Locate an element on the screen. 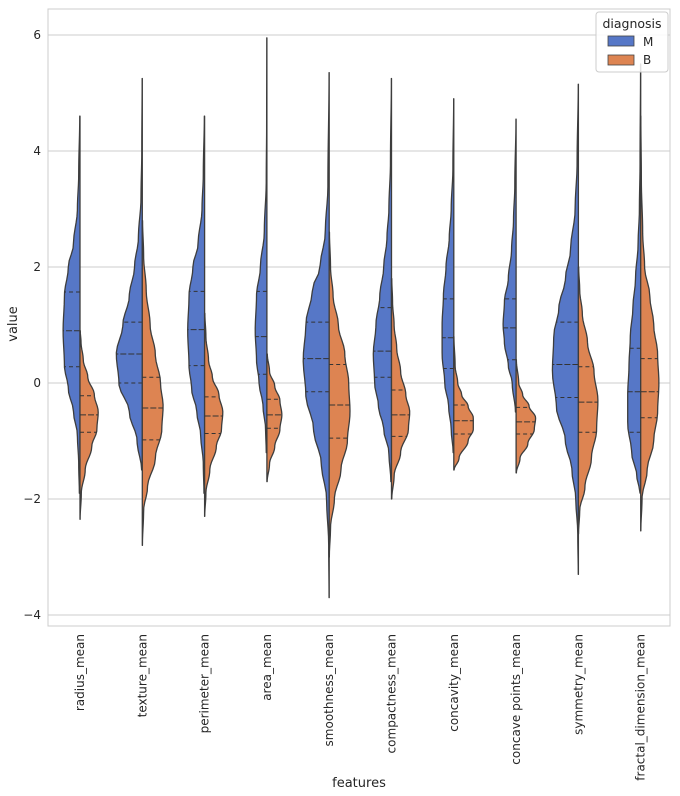  y-axis-label: value is located at coordinates (13, 324).